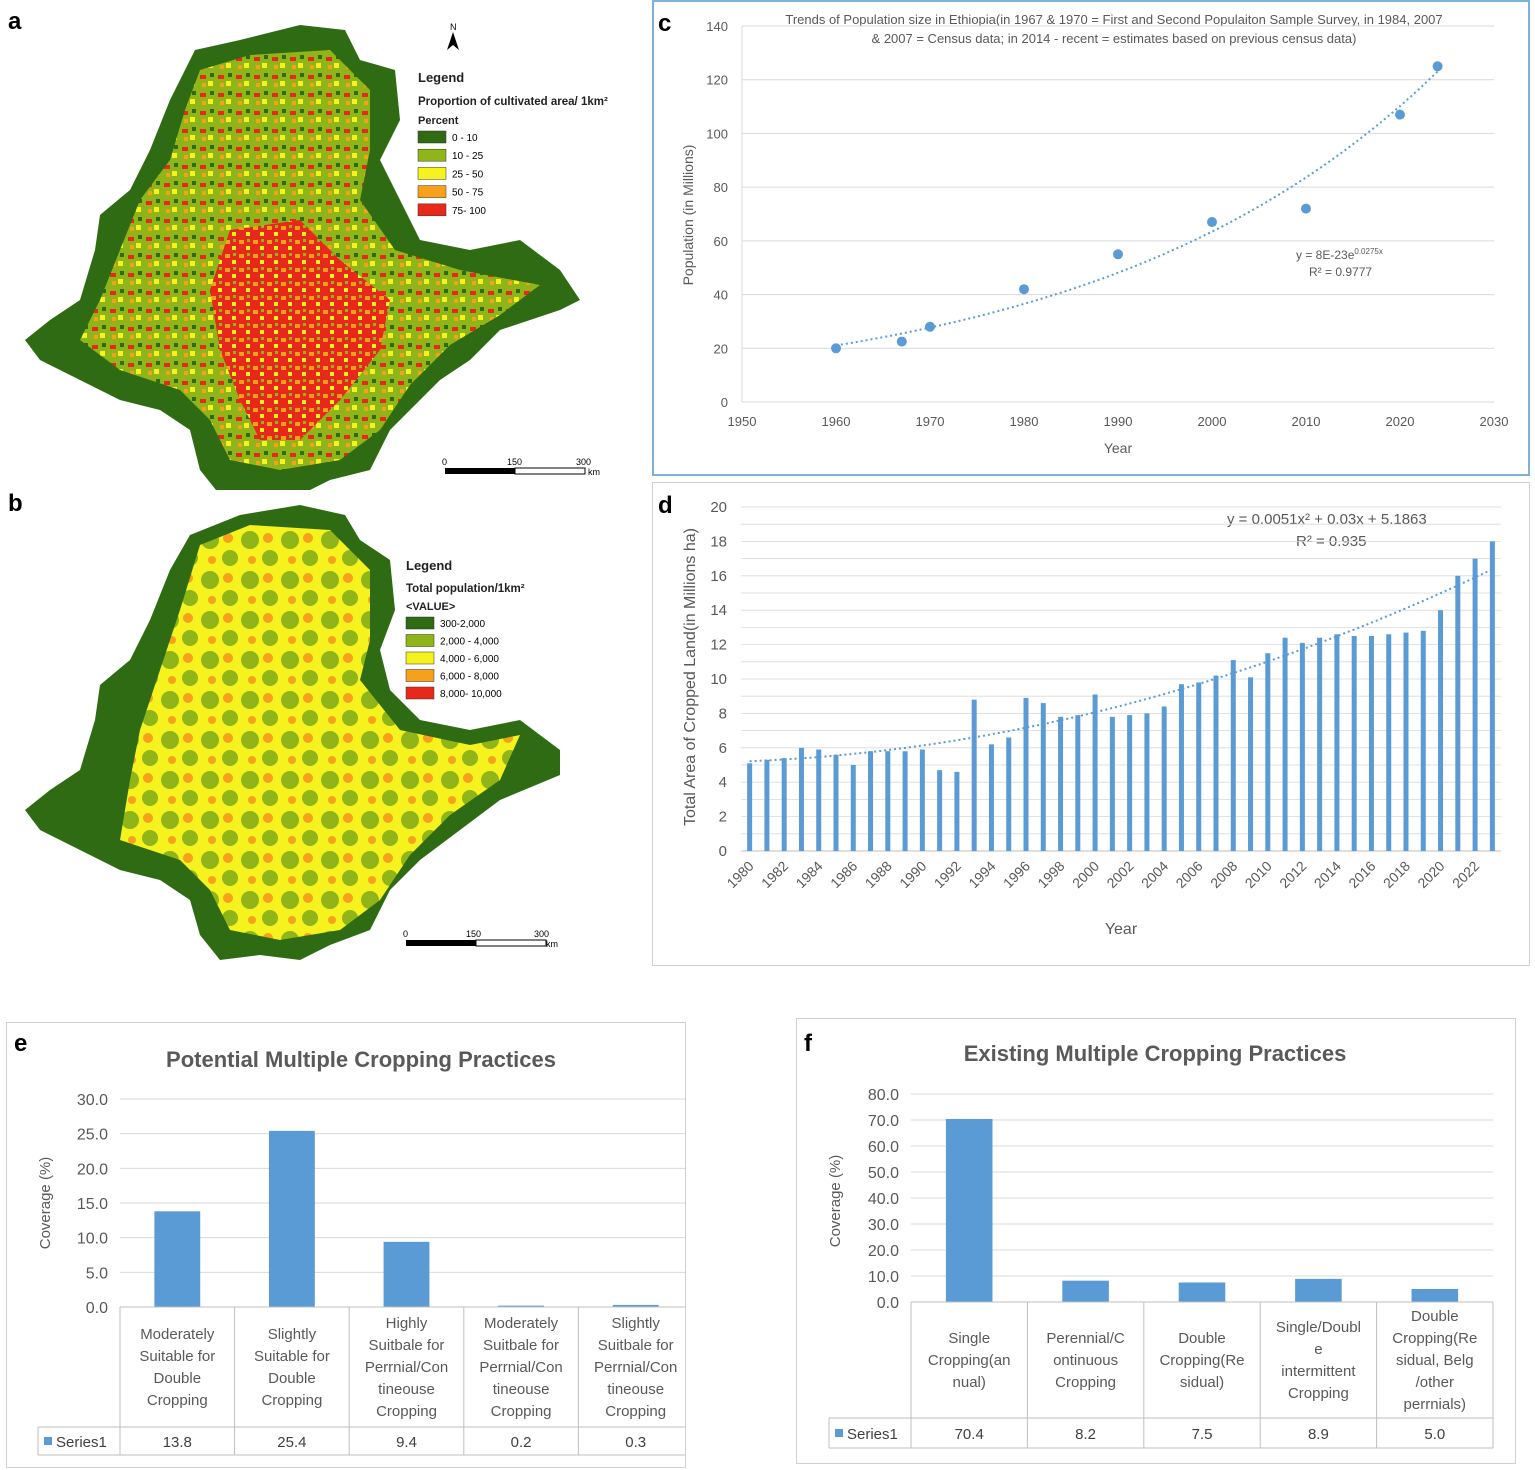 The width and height of the screenshot is (1535, 1470). Describe the element at coordinates (883, 1251) in the screenshot. I see `chart-f-ytick-2: 20.0` at that location.